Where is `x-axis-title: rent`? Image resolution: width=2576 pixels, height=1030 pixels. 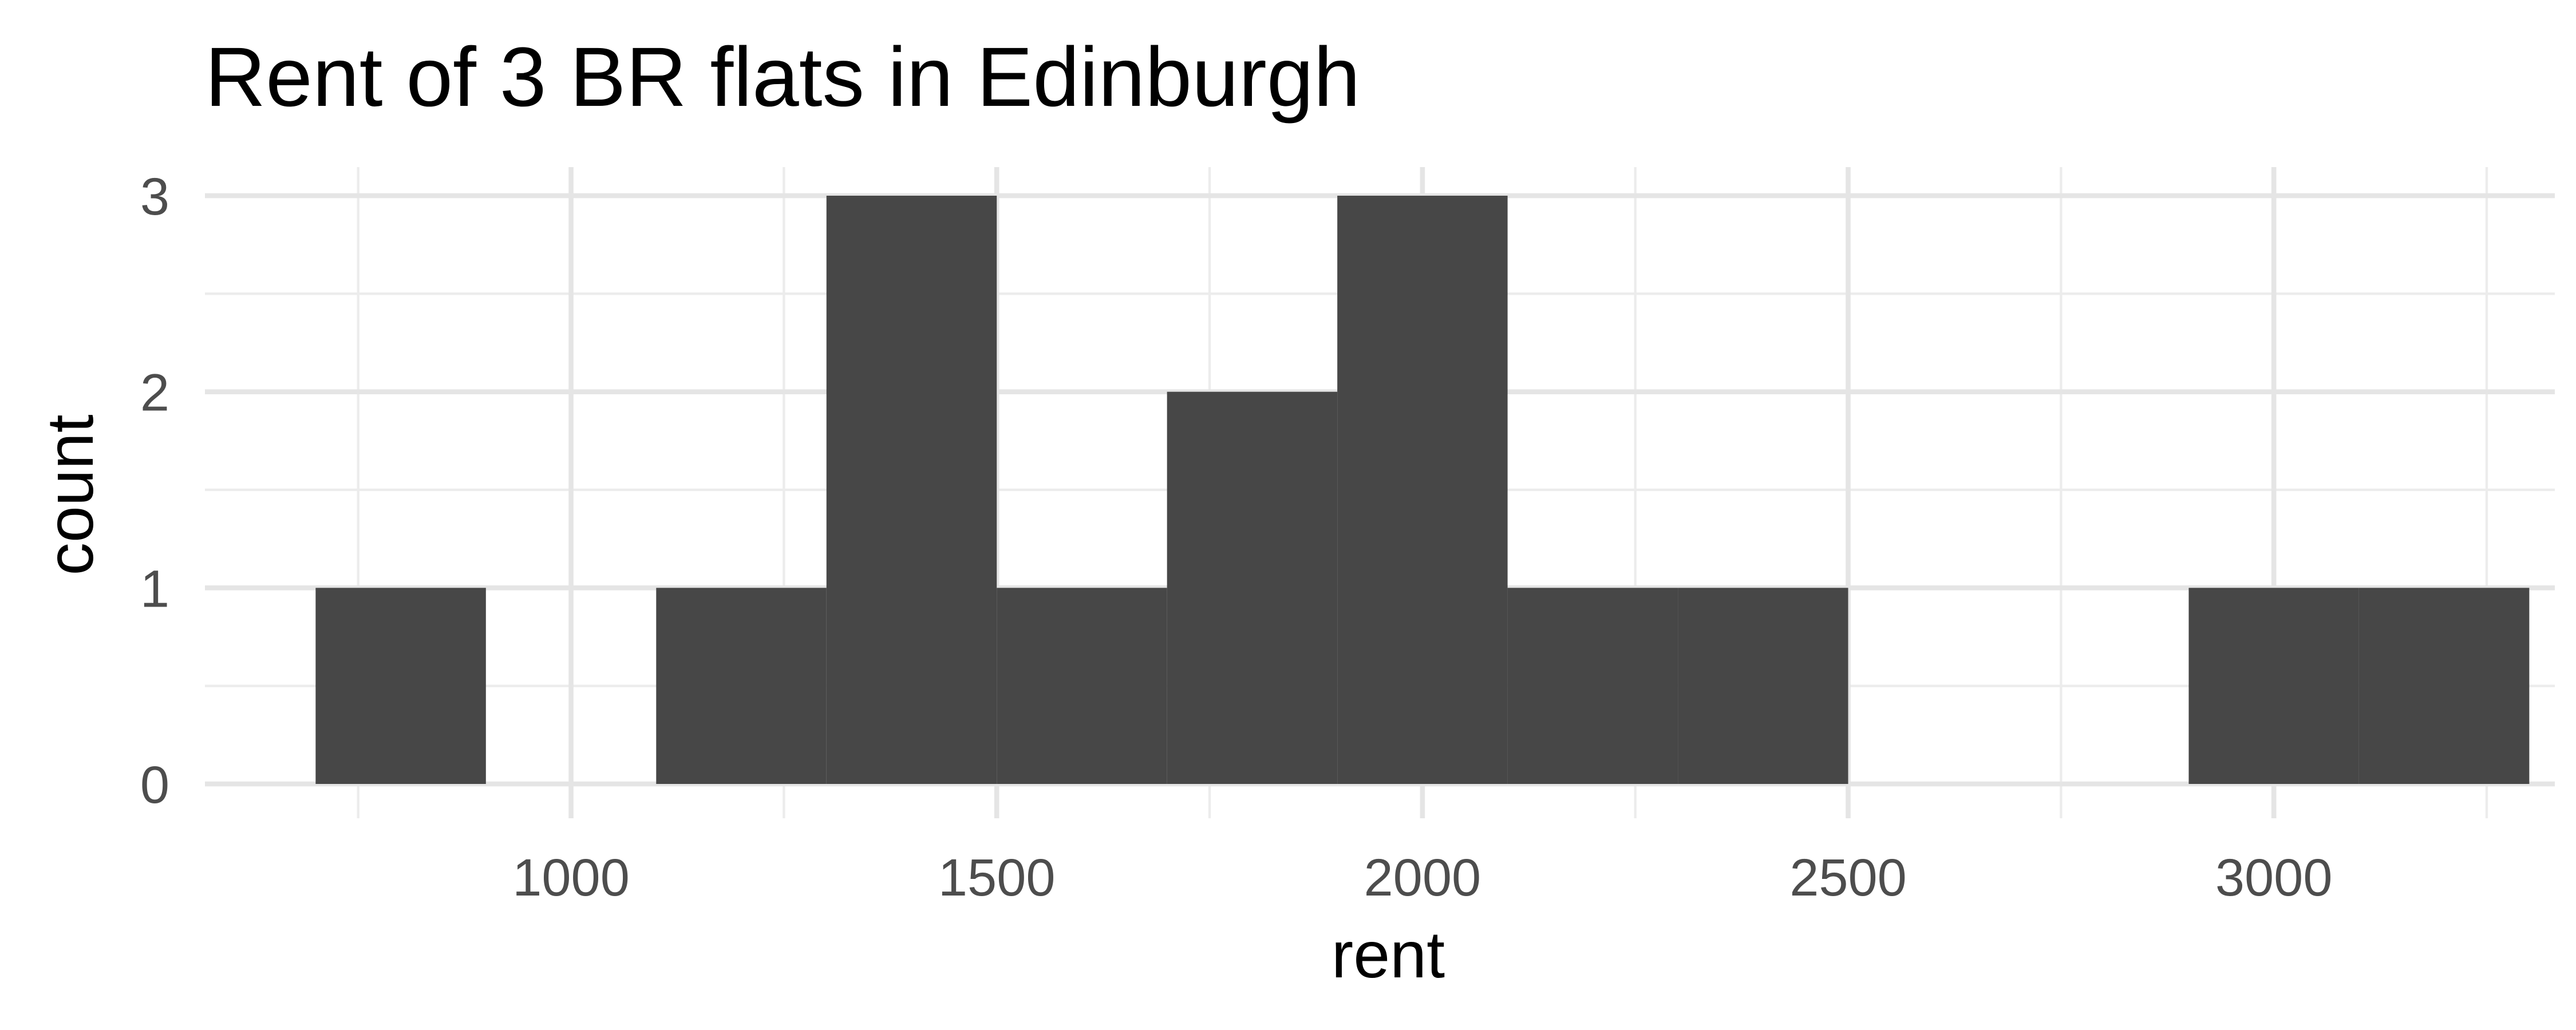
x-axis-title: rent is located at coordinates (1388, 955).